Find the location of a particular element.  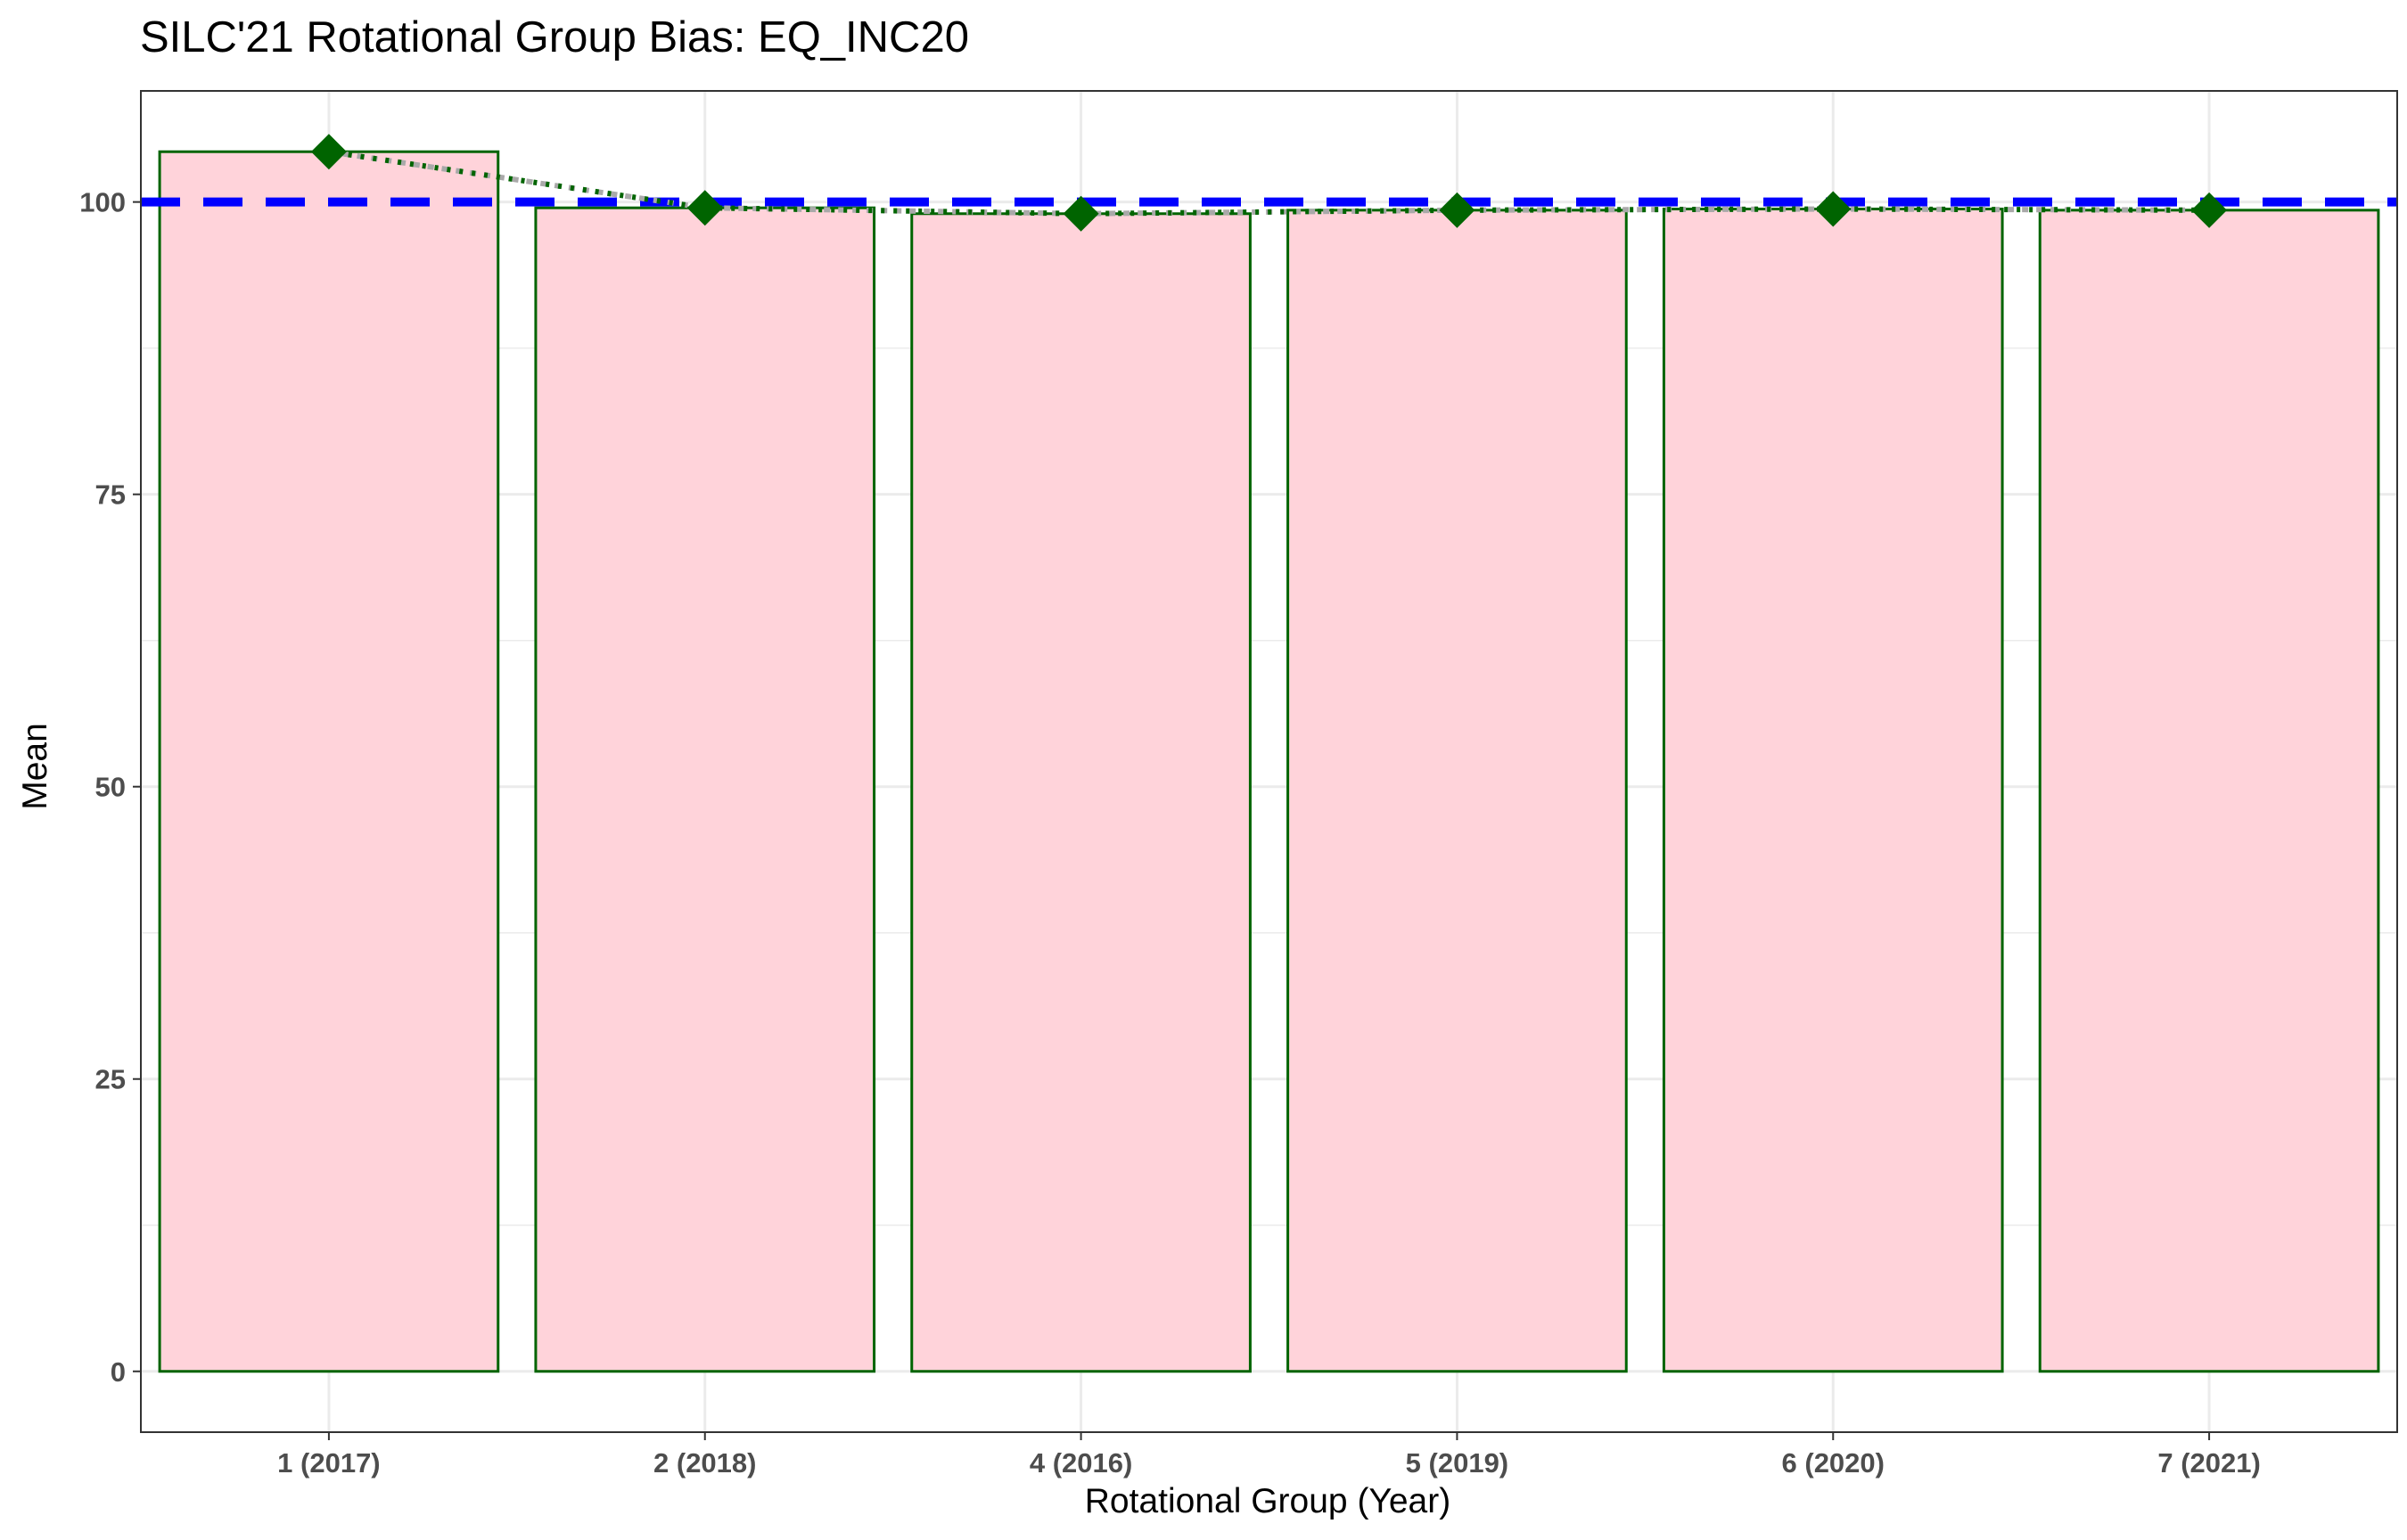

x-tick-label: 4 (2016) is located at coordinates (1081, 1463).